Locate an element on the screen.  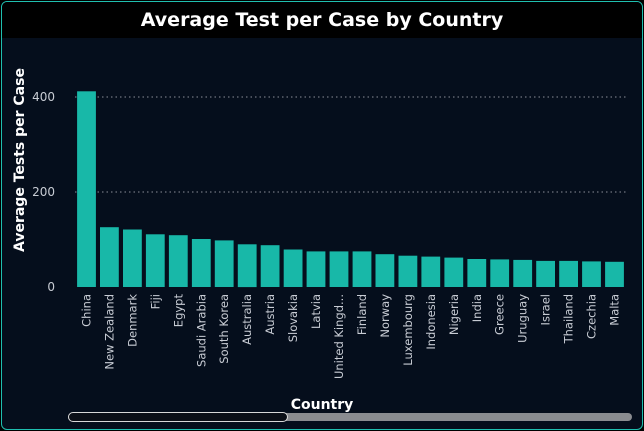
x-tick-label: Malta is located at coordinates (615, 310).